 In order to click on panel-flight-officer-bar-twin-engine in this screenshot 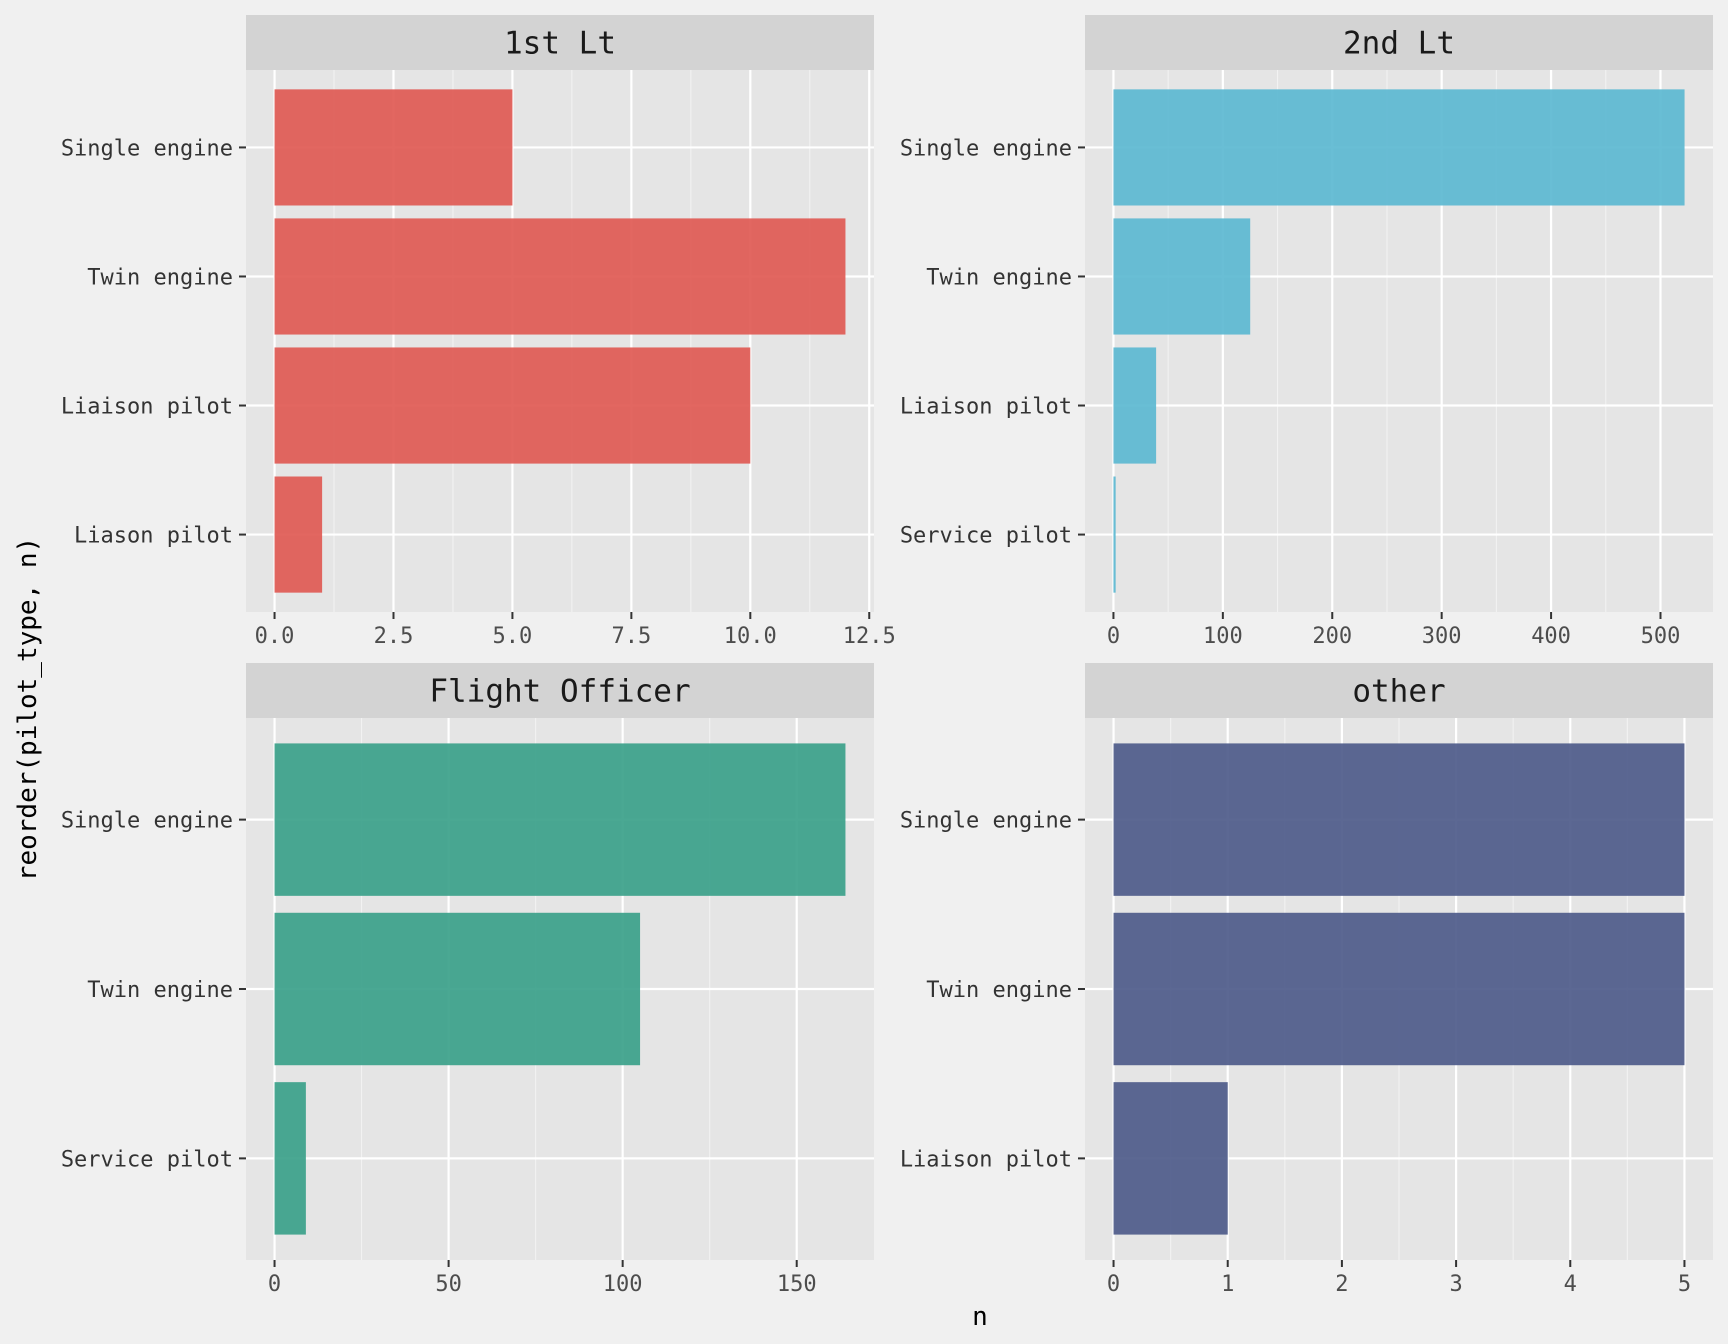, I will do `click(457, 989)`.